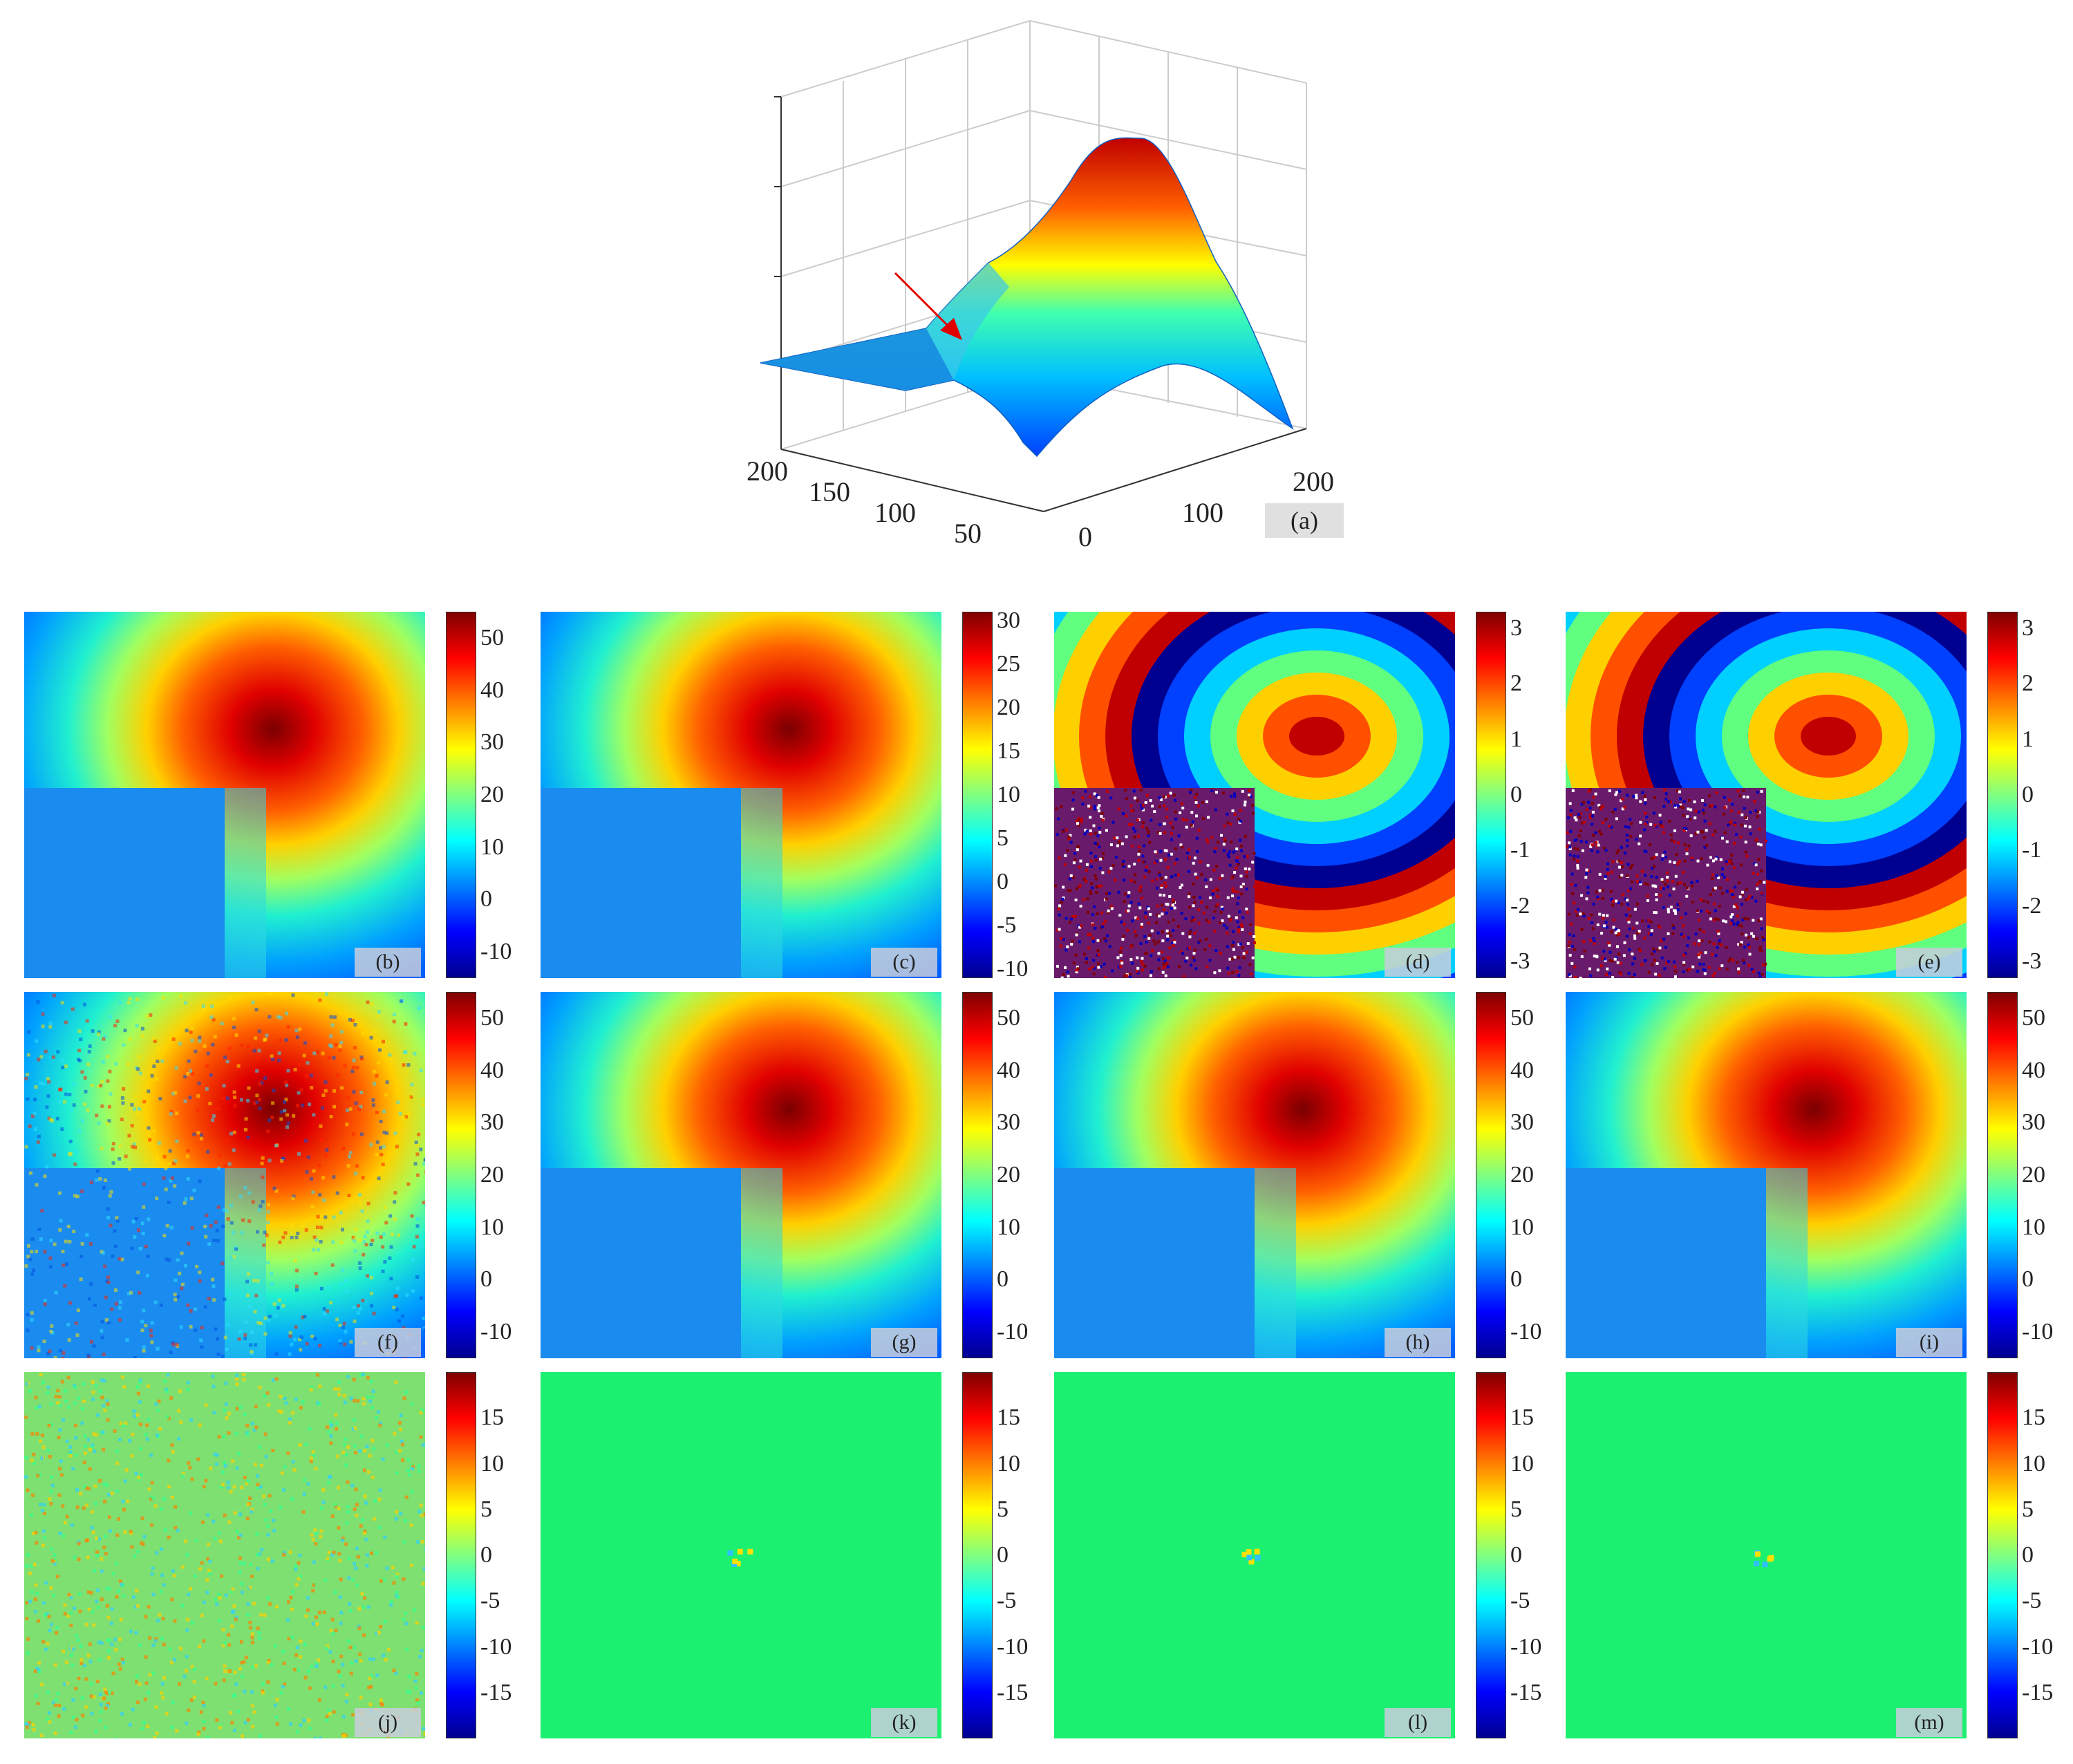 This screenshot has width=2073, height=1764. What do you see at coordinates (923, 301) in the screenshot?
I see `arrow-line` at bounding box center [923, 301].